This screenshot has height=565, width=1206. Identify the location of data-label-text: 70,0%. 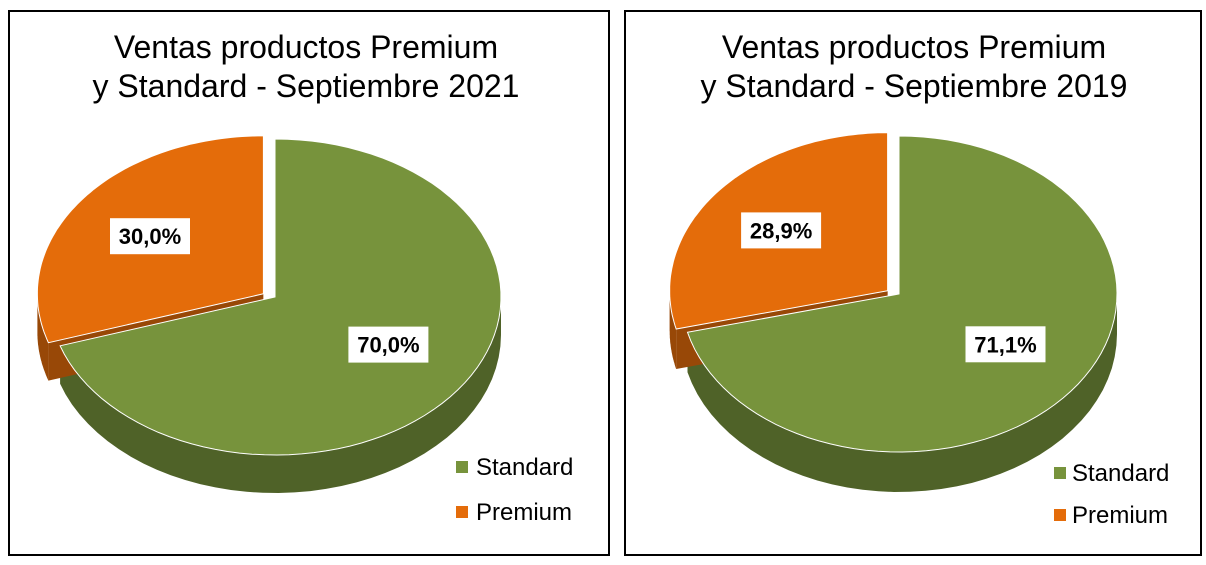
(388, 345).